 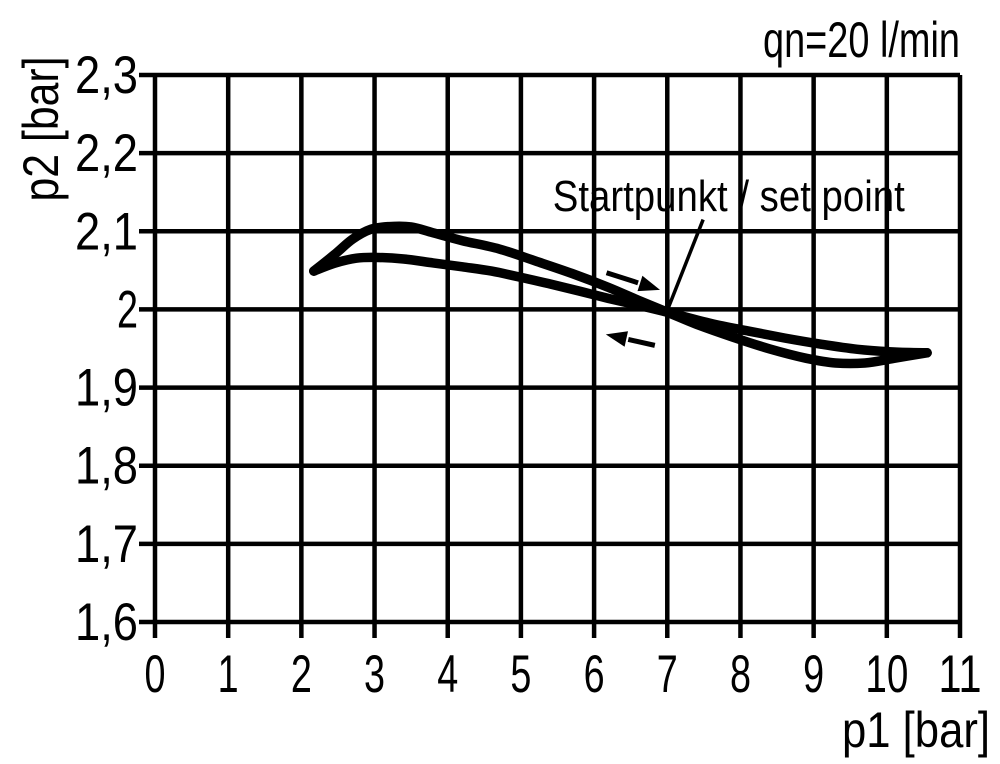 What do you see at coordinates (641, 342) in the screenshot?
I see `return-direction-arrow-shaft` at bounding box center [641, 342].